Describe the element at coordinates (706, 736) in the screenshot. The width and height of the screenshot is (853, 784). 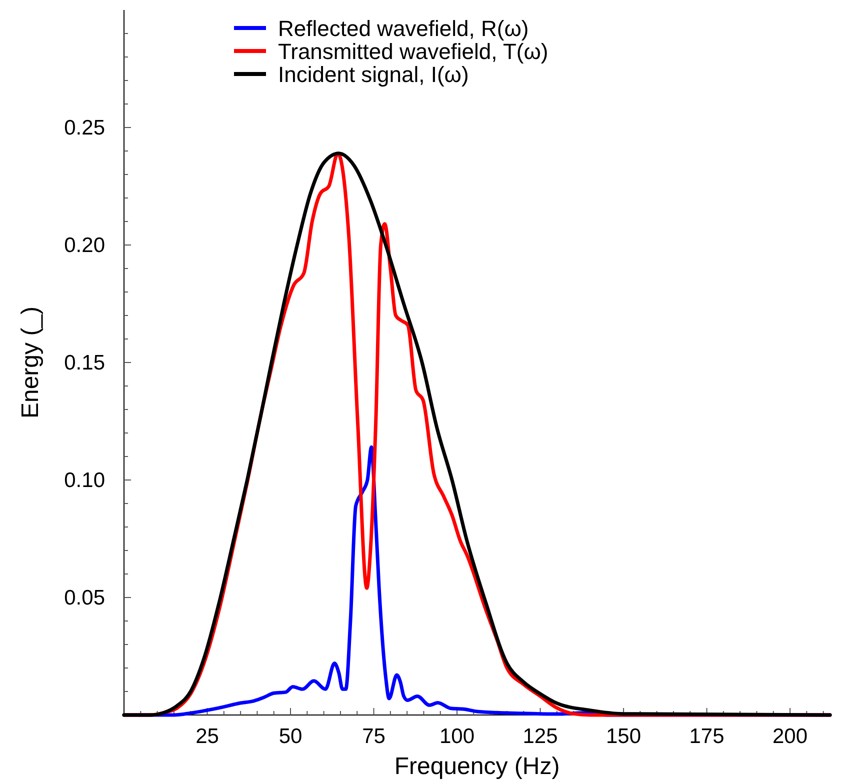
I see `x-tick-label: 175` at that location.